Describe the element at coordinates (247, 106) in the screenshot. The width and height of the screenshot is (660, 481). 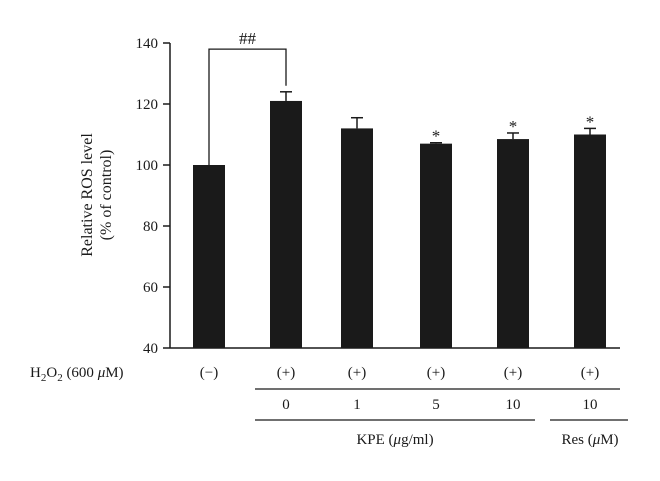
I see `comparison-bracket` at that location.